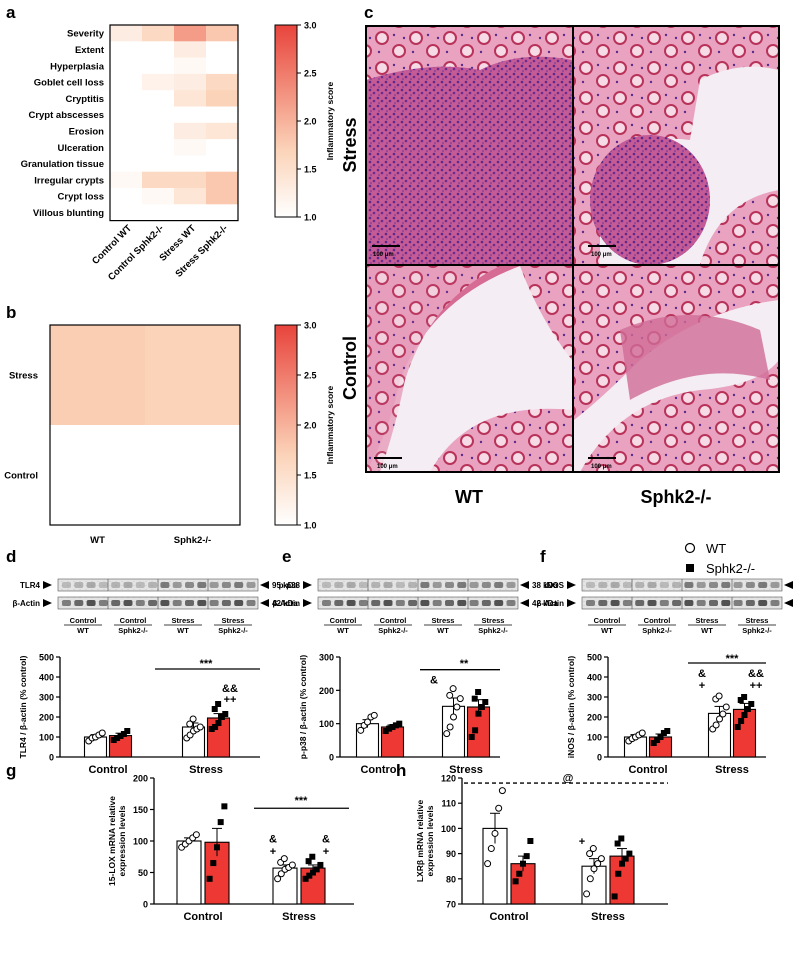 This screenshot has height=969, width=793. Describe the element at coordinates (310, 526) in the screenshot. I see `colorbar-tick: 1.0` at that location.